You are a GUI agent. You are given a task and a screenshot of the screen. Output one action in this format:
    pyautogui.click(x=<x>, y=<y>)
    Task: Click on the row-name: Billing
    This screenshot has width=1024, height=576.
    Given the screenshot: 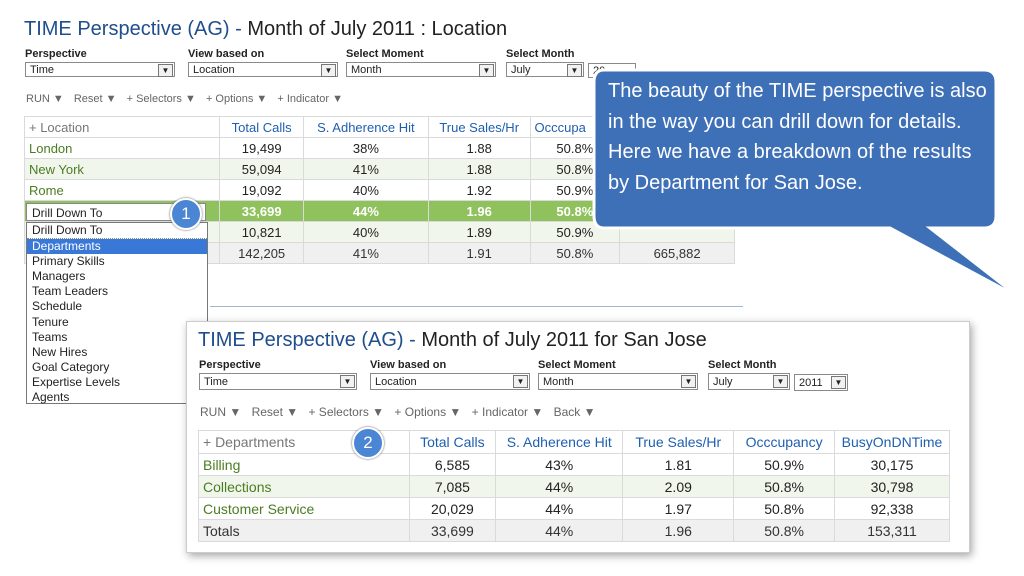 What is the action you would take?
    pyautogui.click(x=304, y=464)
    